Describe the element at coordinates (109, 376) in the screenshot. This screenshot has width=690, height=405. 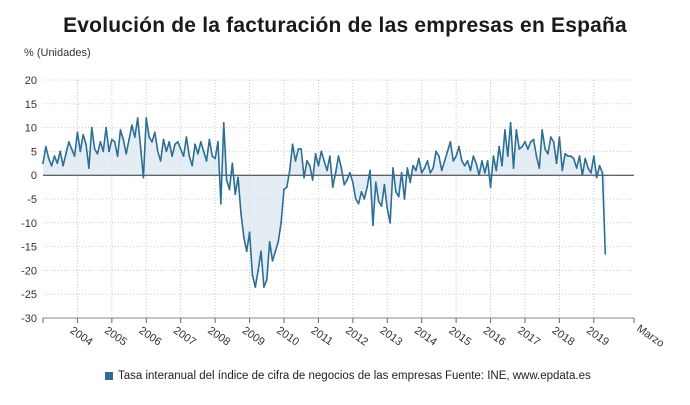
I see `legend-swatch-icon` at that location.